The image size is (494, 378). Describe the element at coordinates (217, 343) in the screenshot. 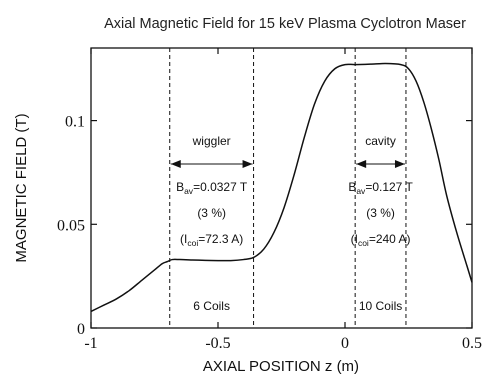

I see `x-tick-label: -0.5` at that location.